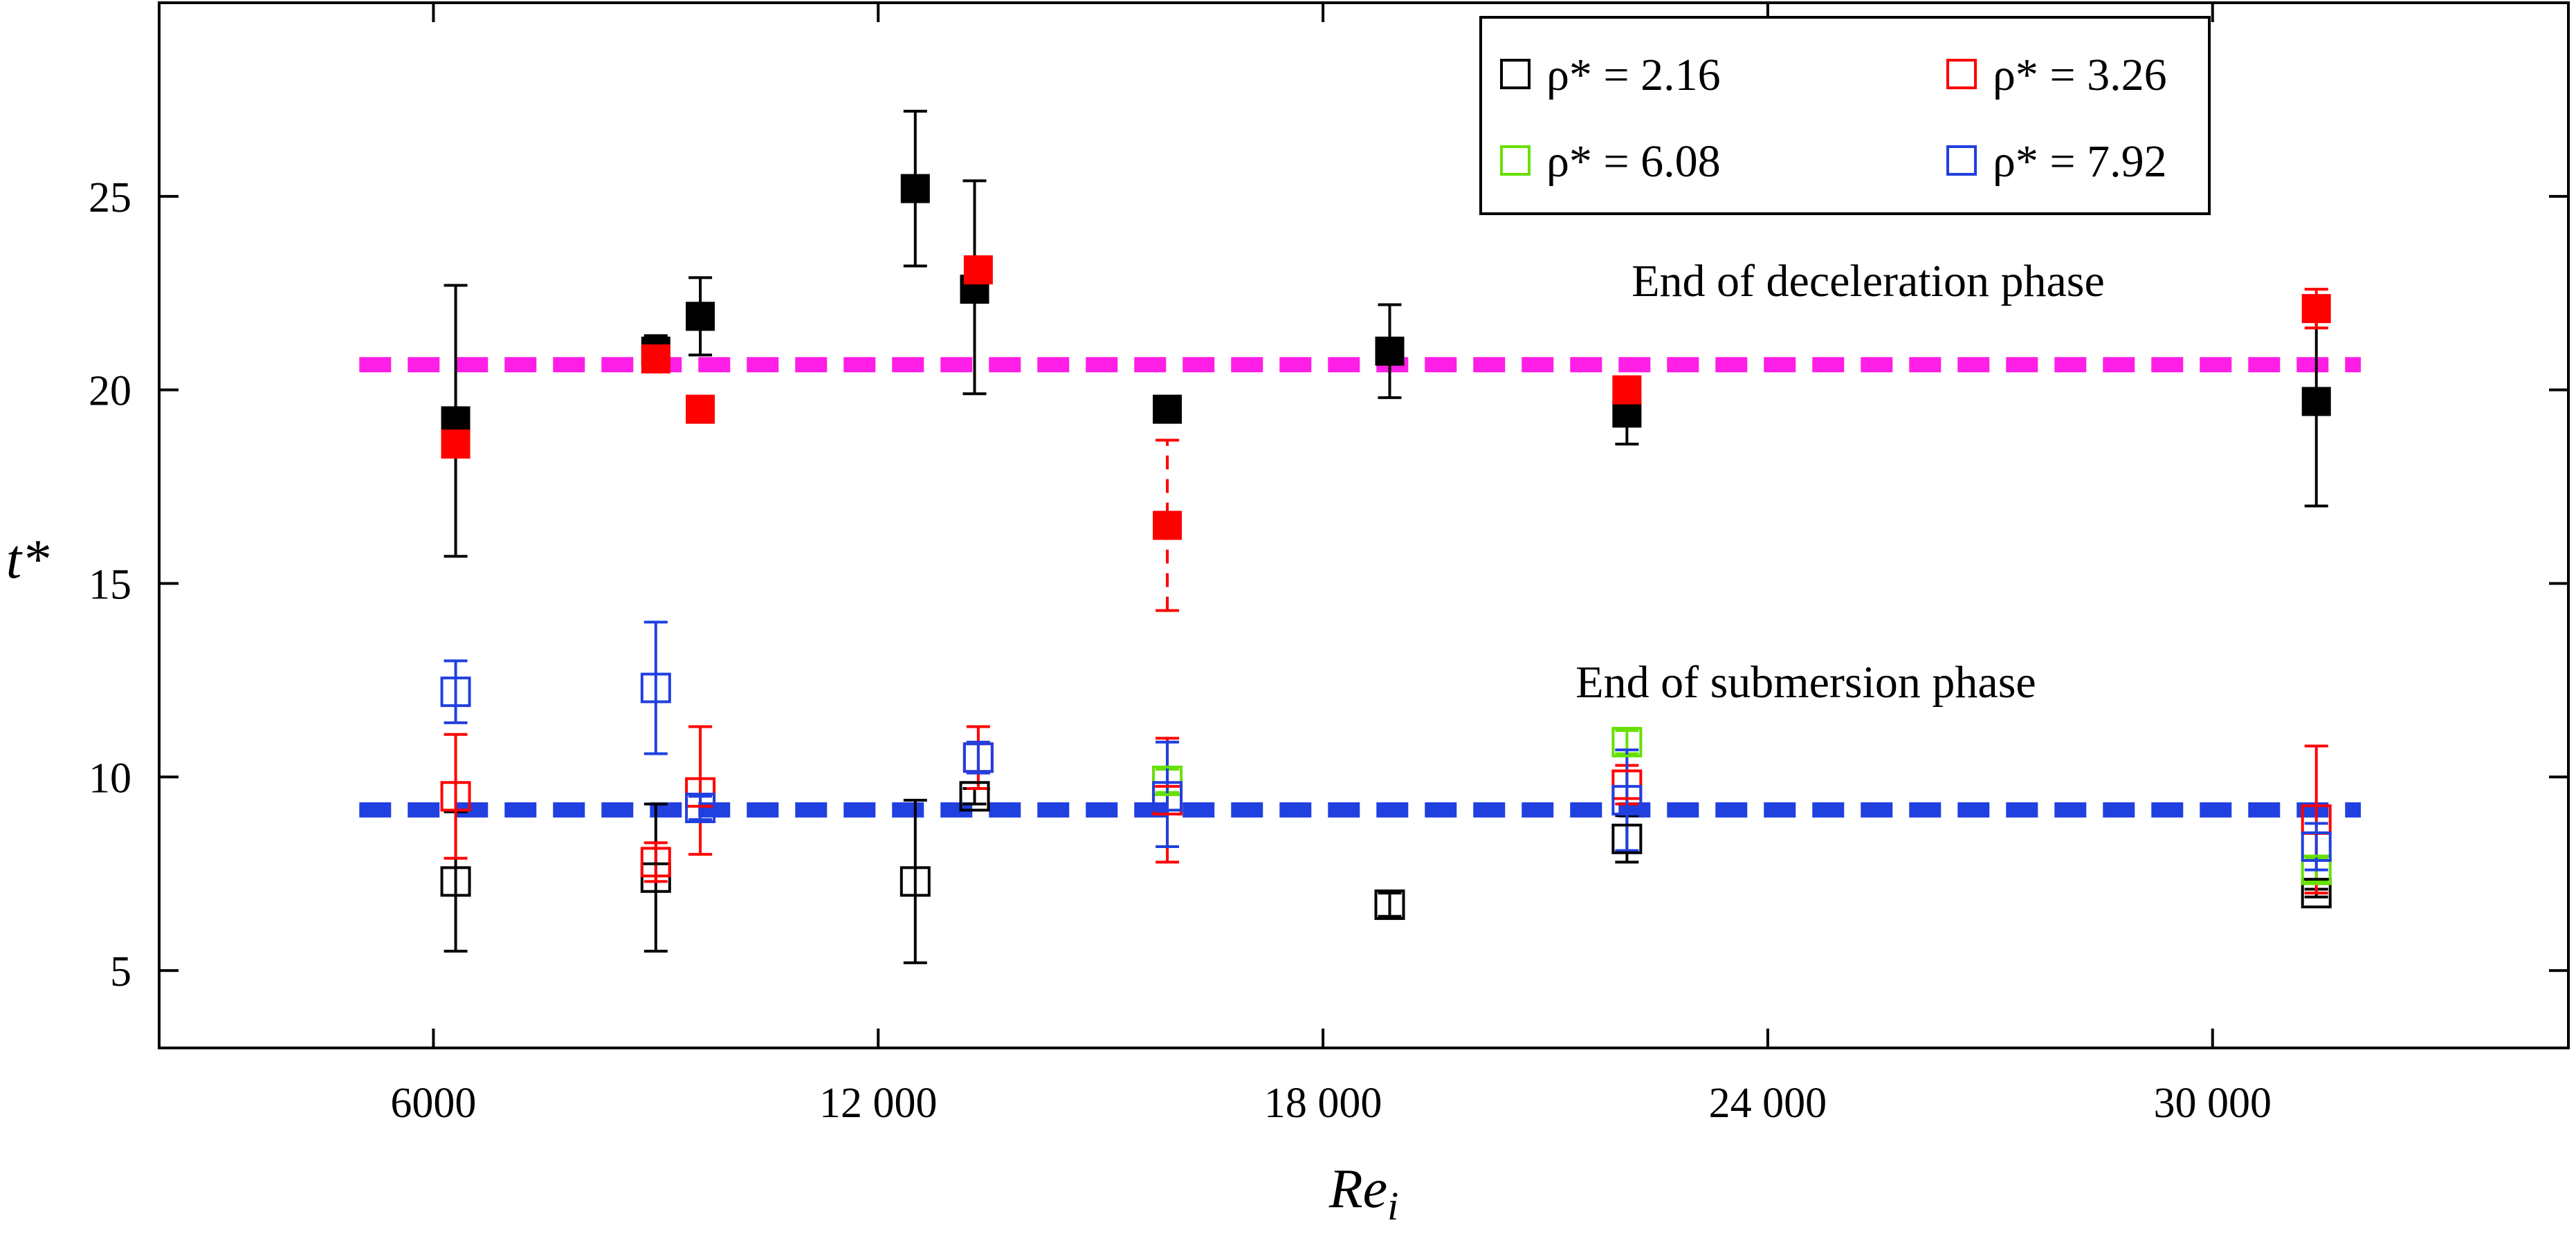 The image size is (2576, 1243). I want to click on legend-label: ρ* = 3.26, so click(2080, 75).